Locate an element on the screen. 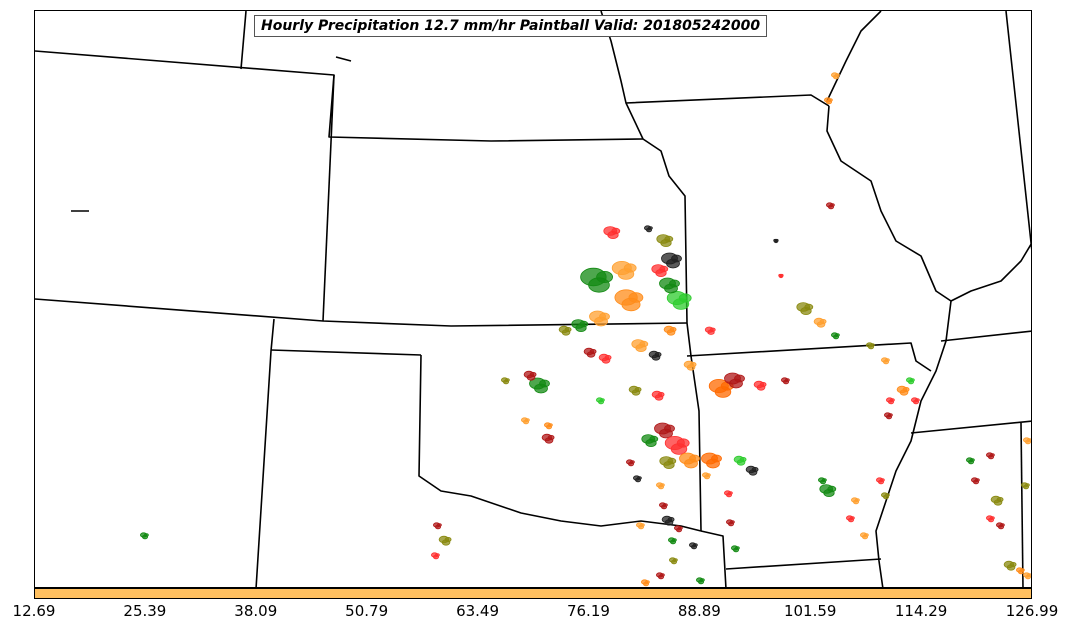 The width and height of the screenshot is (1070, 633). colorbar-tick-label: 50.79 is located at coordinates (367, 611).